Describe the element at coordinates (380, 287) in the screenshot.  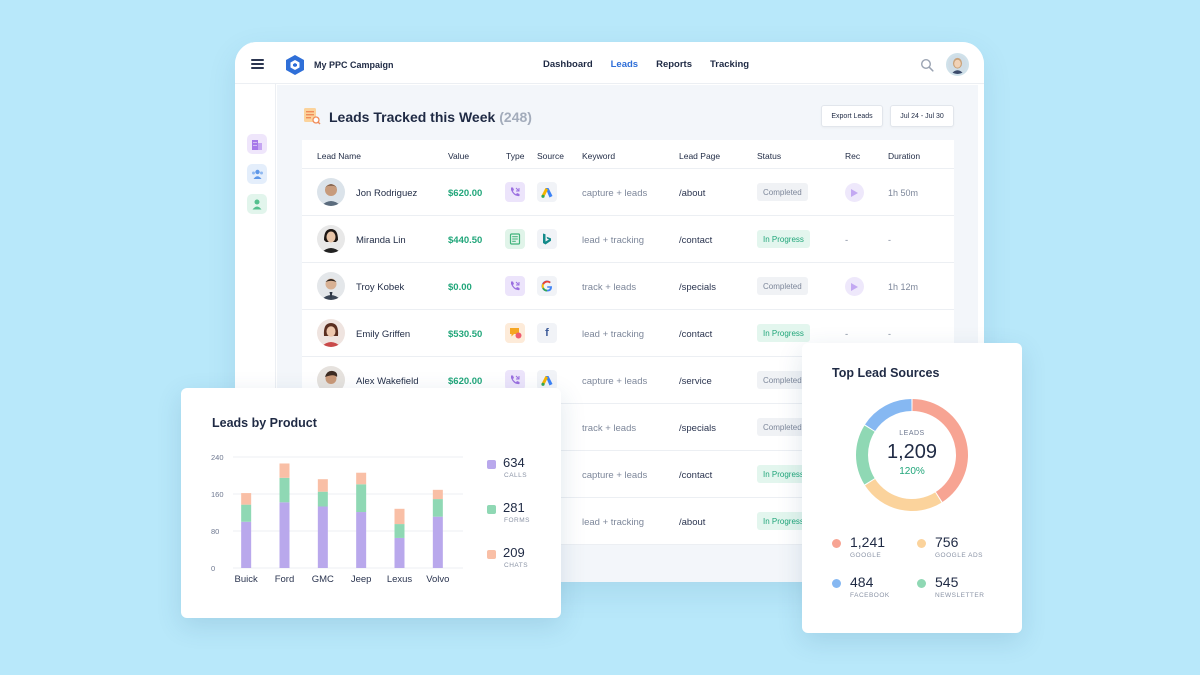
I see `lead-name: Troy Kobek` at that location.